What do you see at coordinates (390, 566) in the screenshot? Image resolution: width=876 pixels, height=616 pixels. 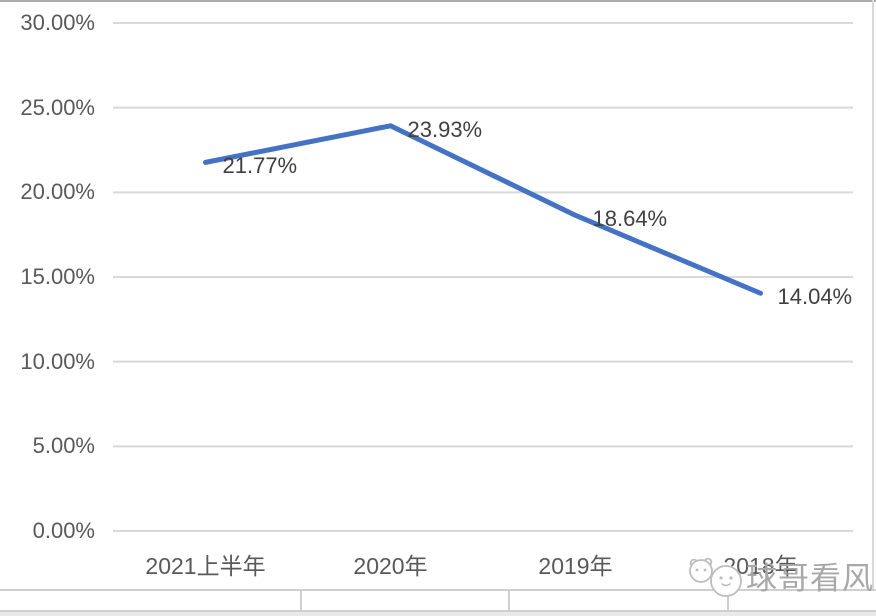 I see `x-axis-label: 2020年` at bounding box center [390, 566].